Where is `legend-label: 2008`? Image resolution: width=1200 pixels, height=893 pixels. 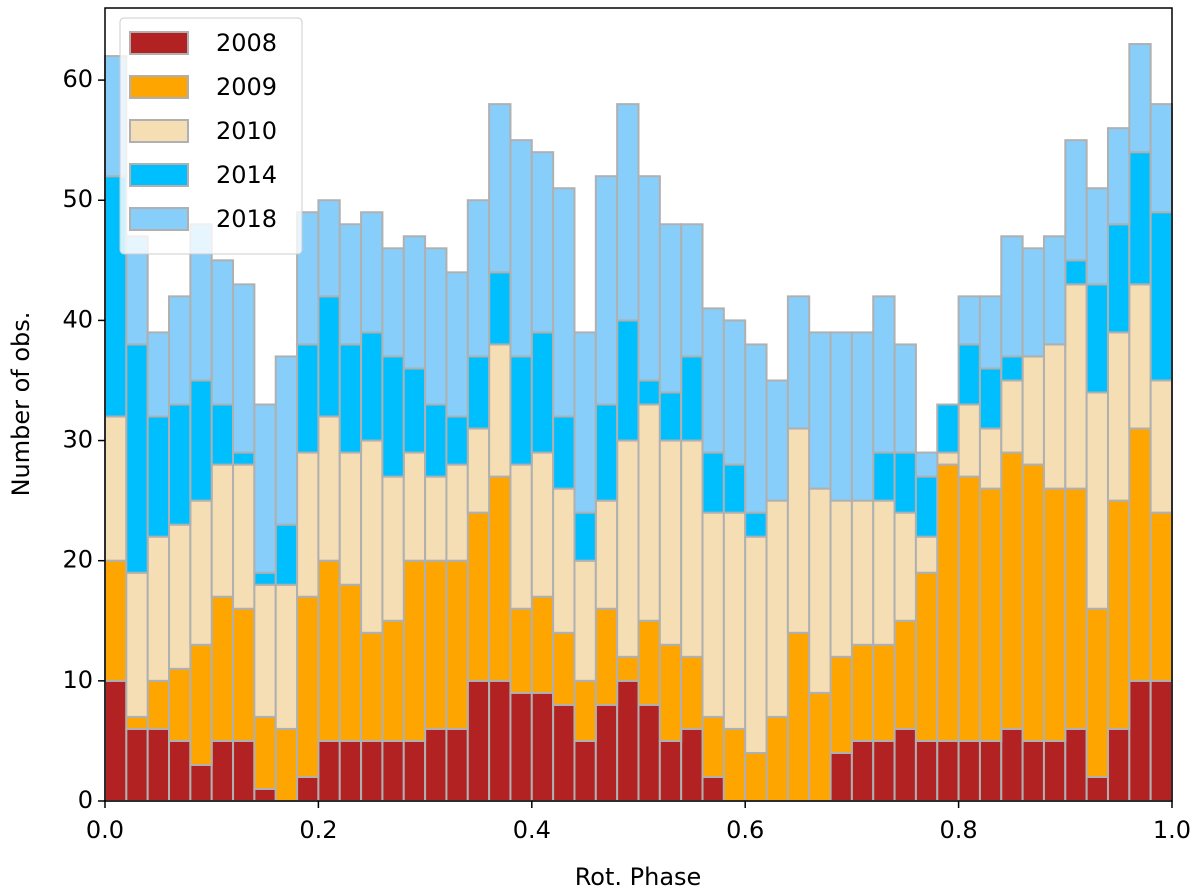 legend-label: 2008 is located at coordinates (246, 43).